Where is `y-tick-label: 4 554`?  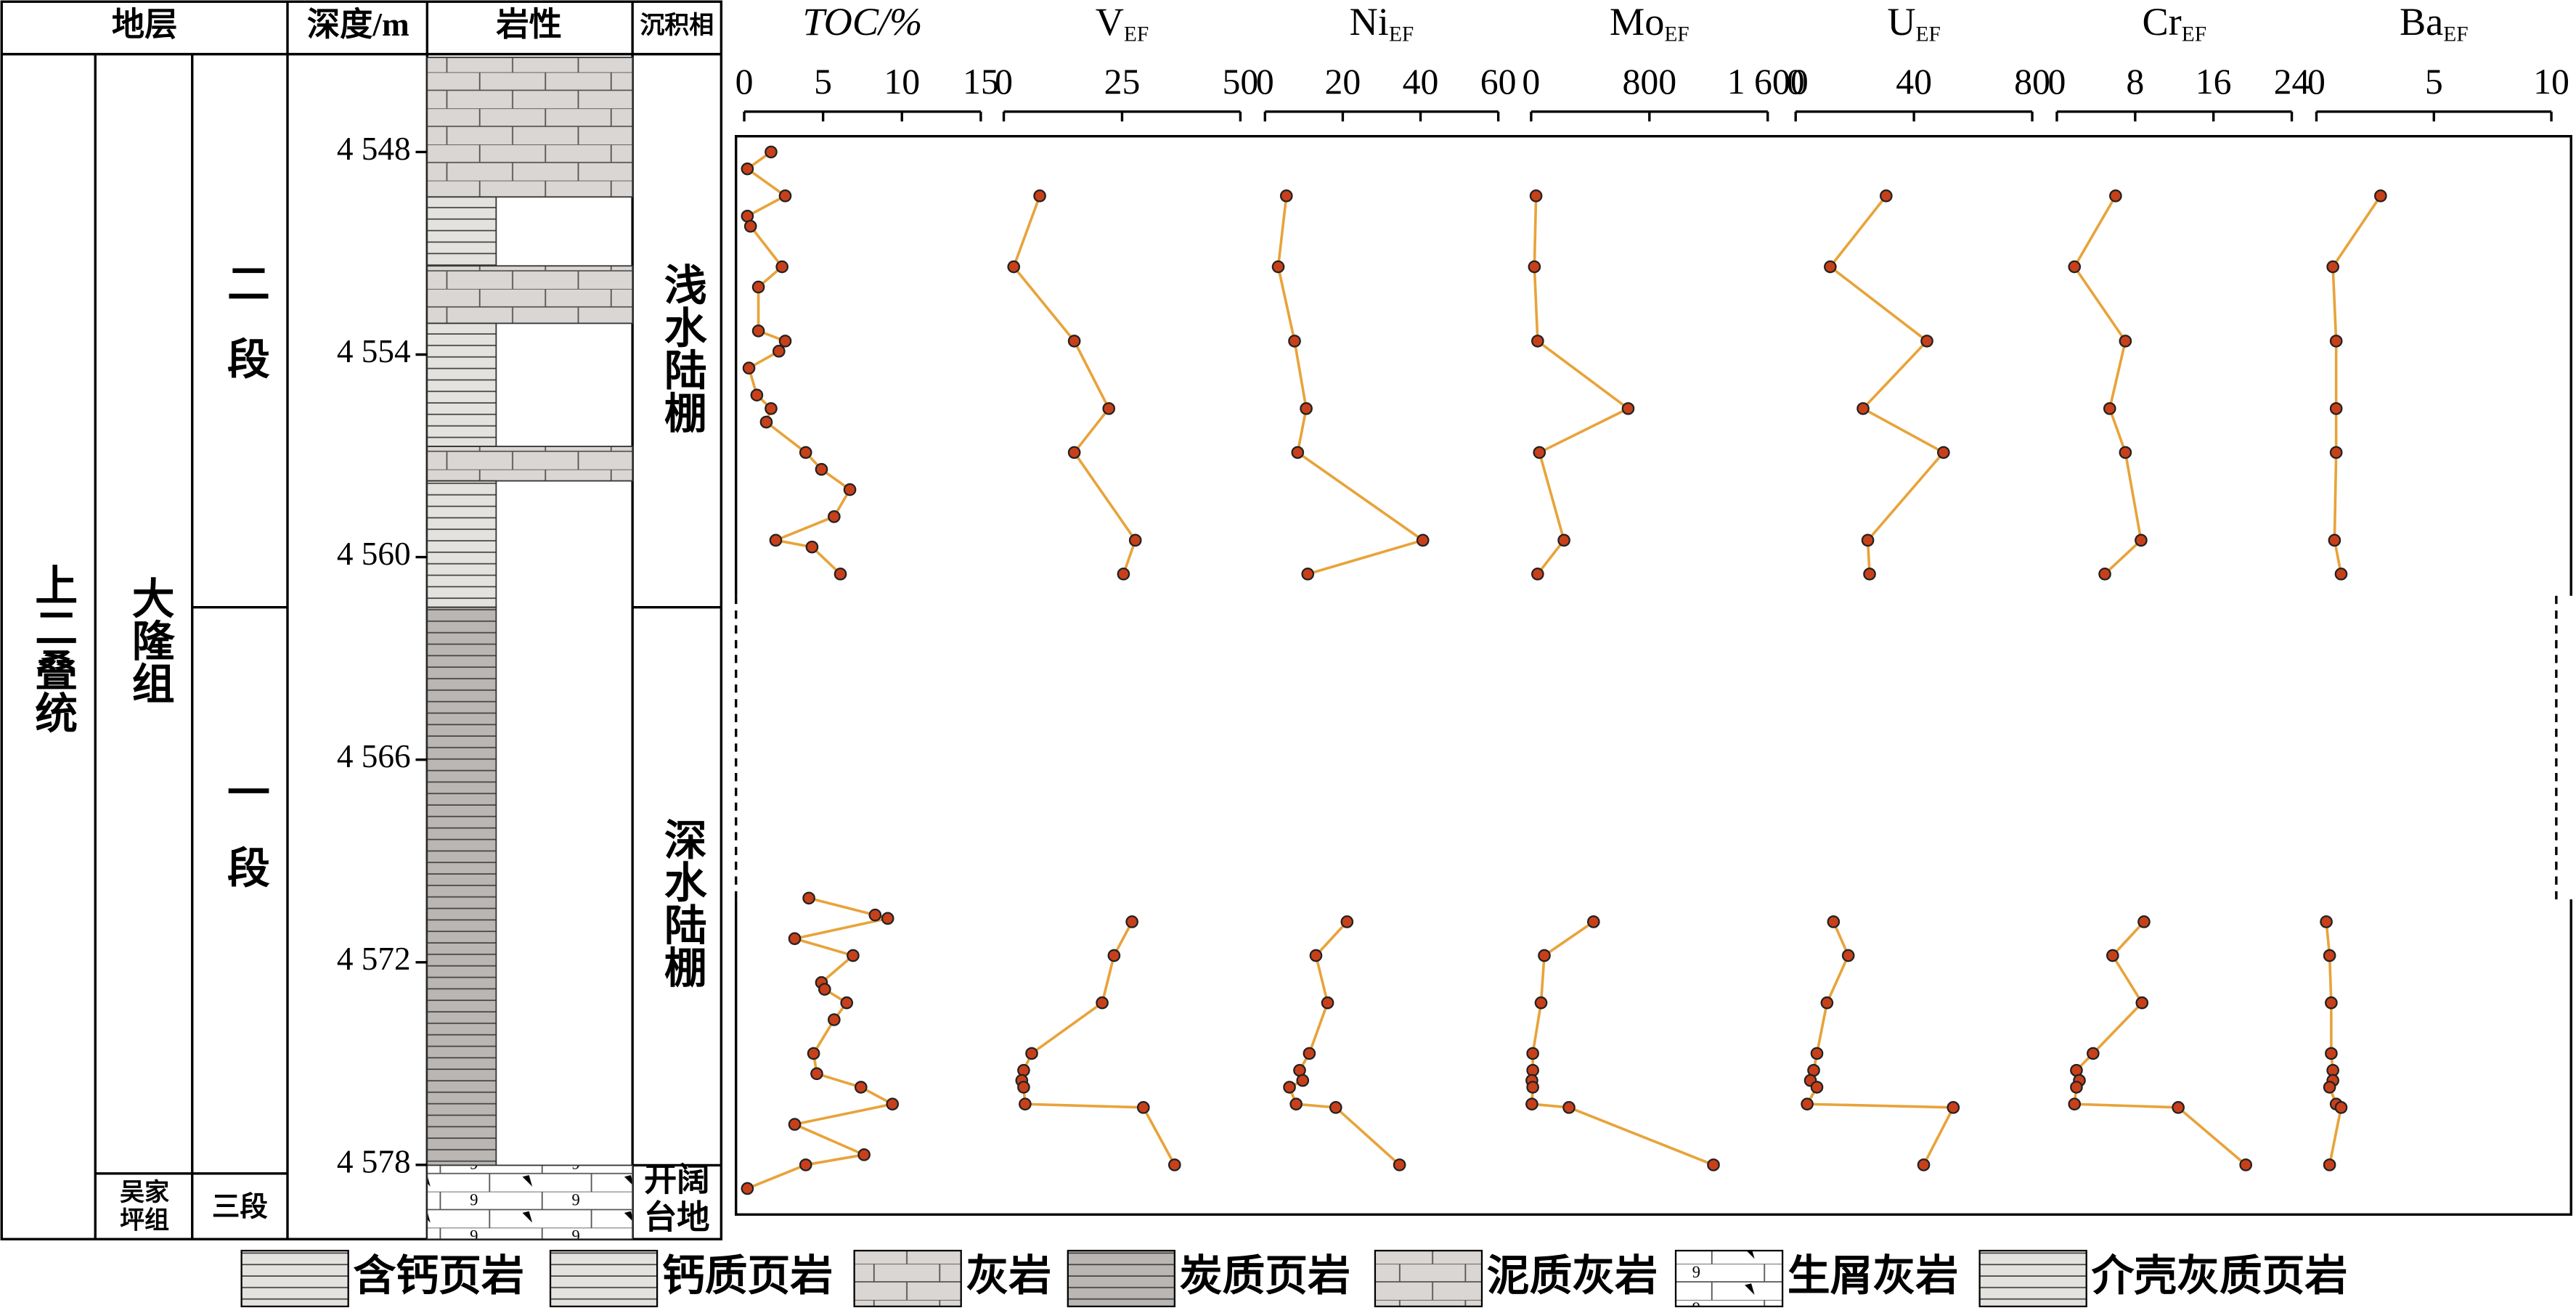
y-tick-label: 4 554 is located at coordinates (374, 351).